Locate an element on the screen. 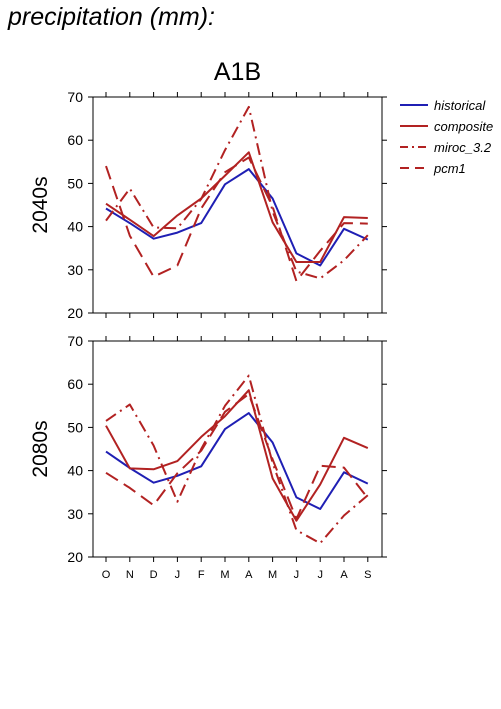 The image size is (501, 709). x-tick-label: O is located at coordinates (106, 575).